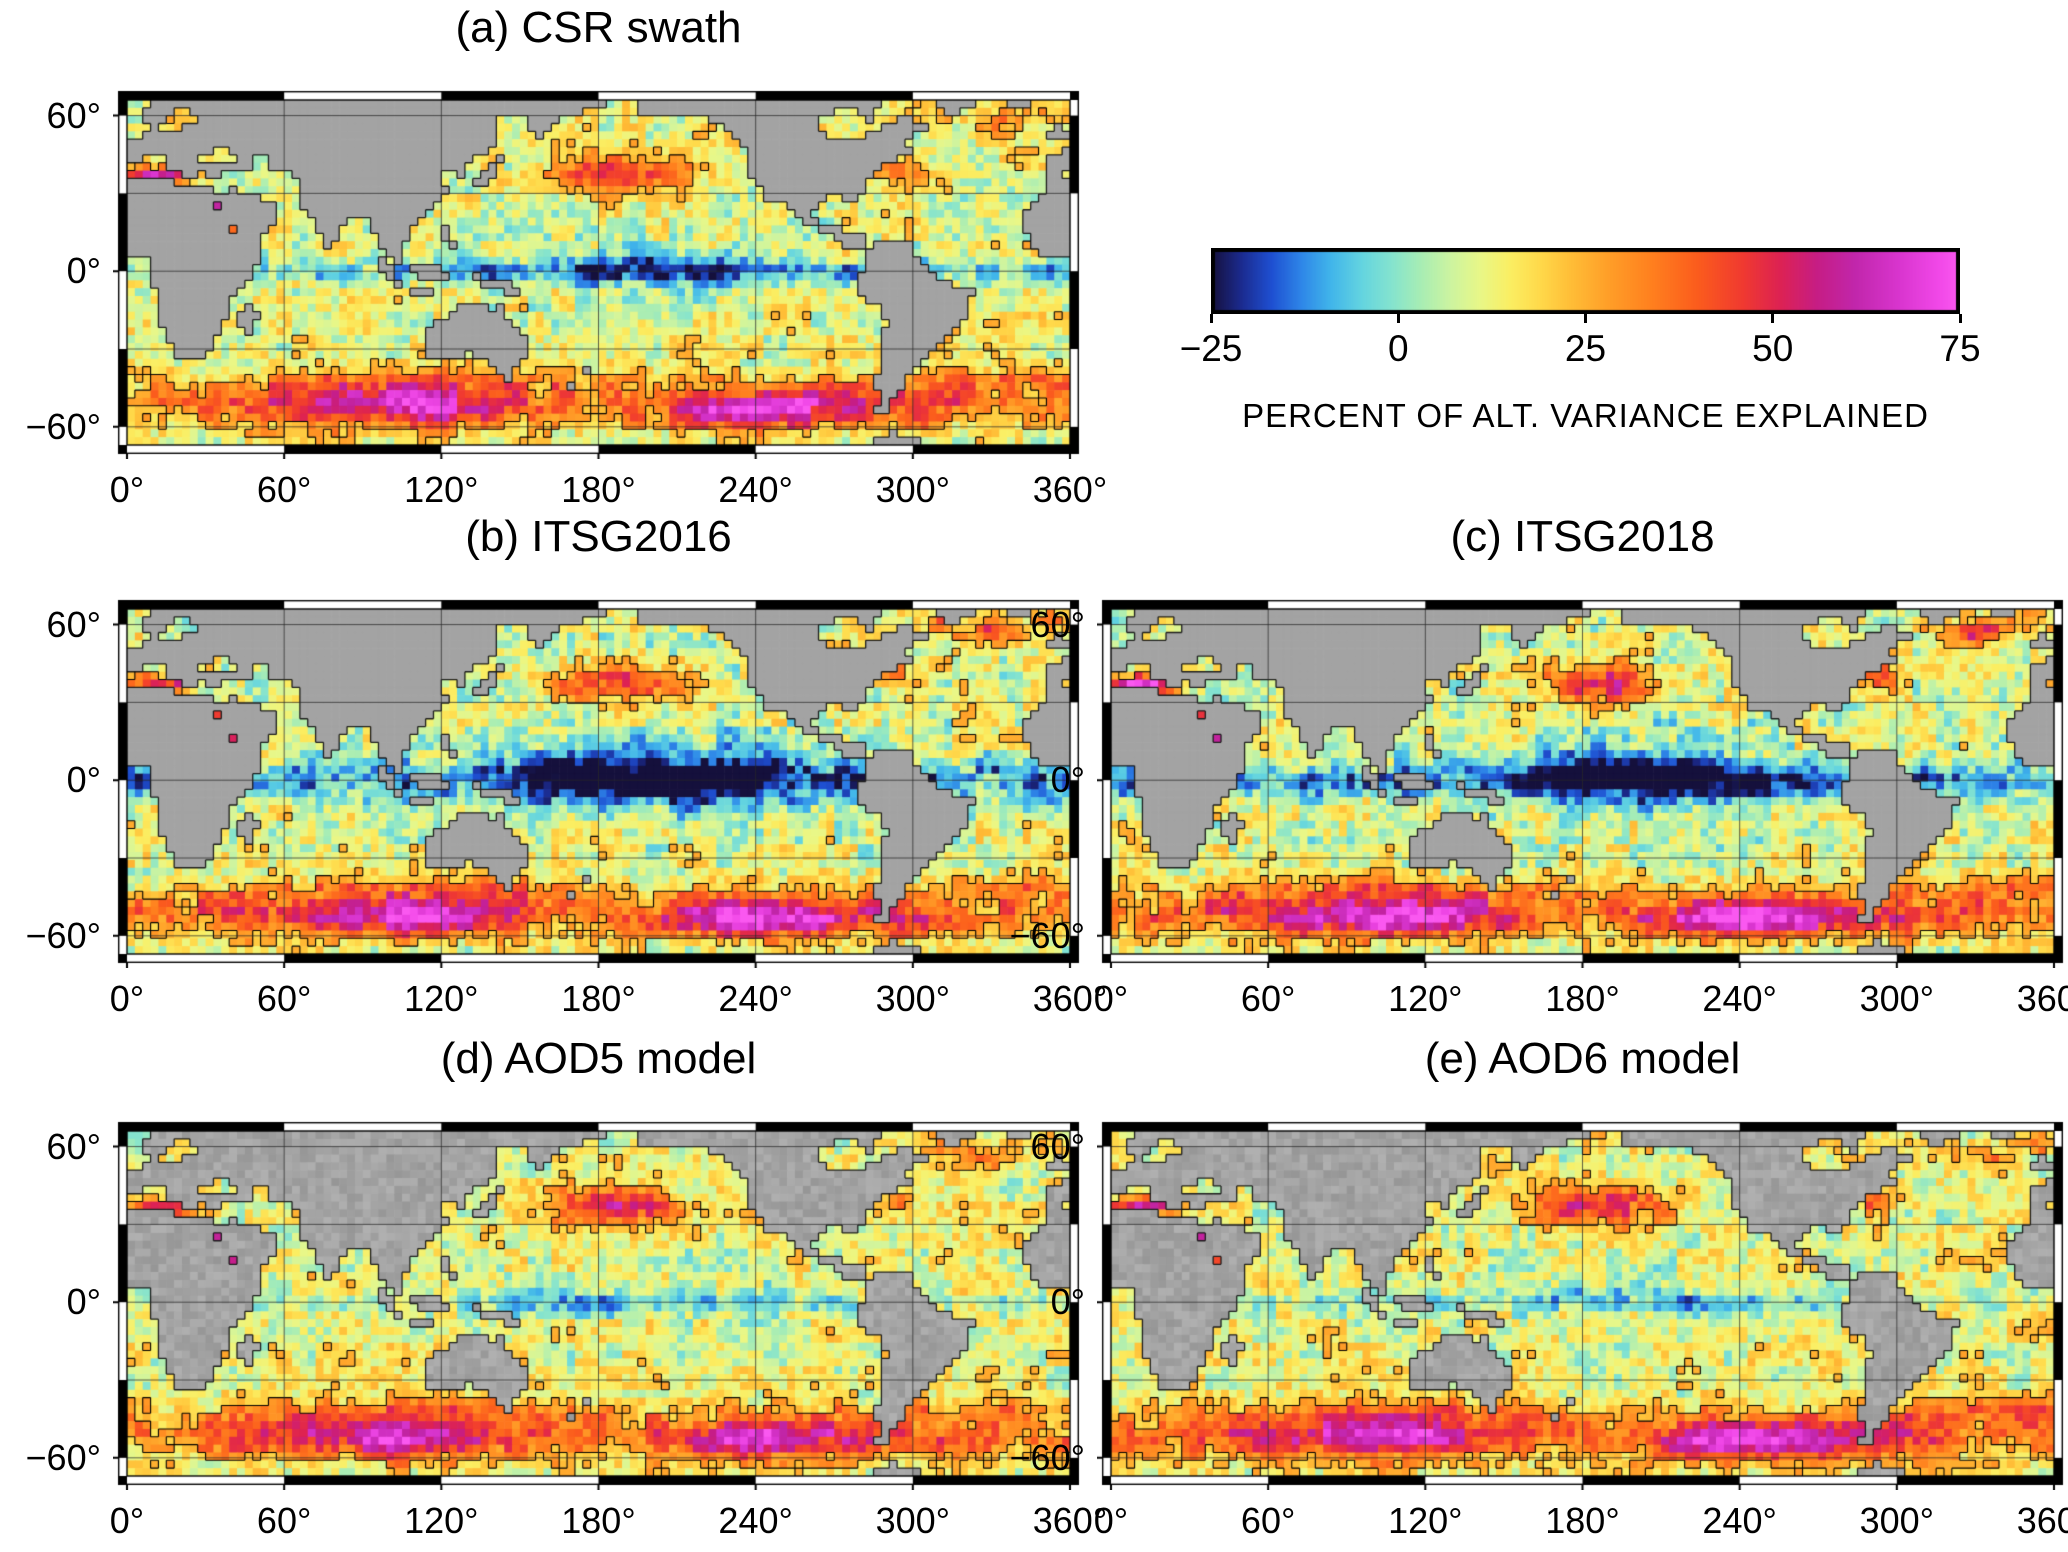  I want to click on colorbar, so click(1585, 281).